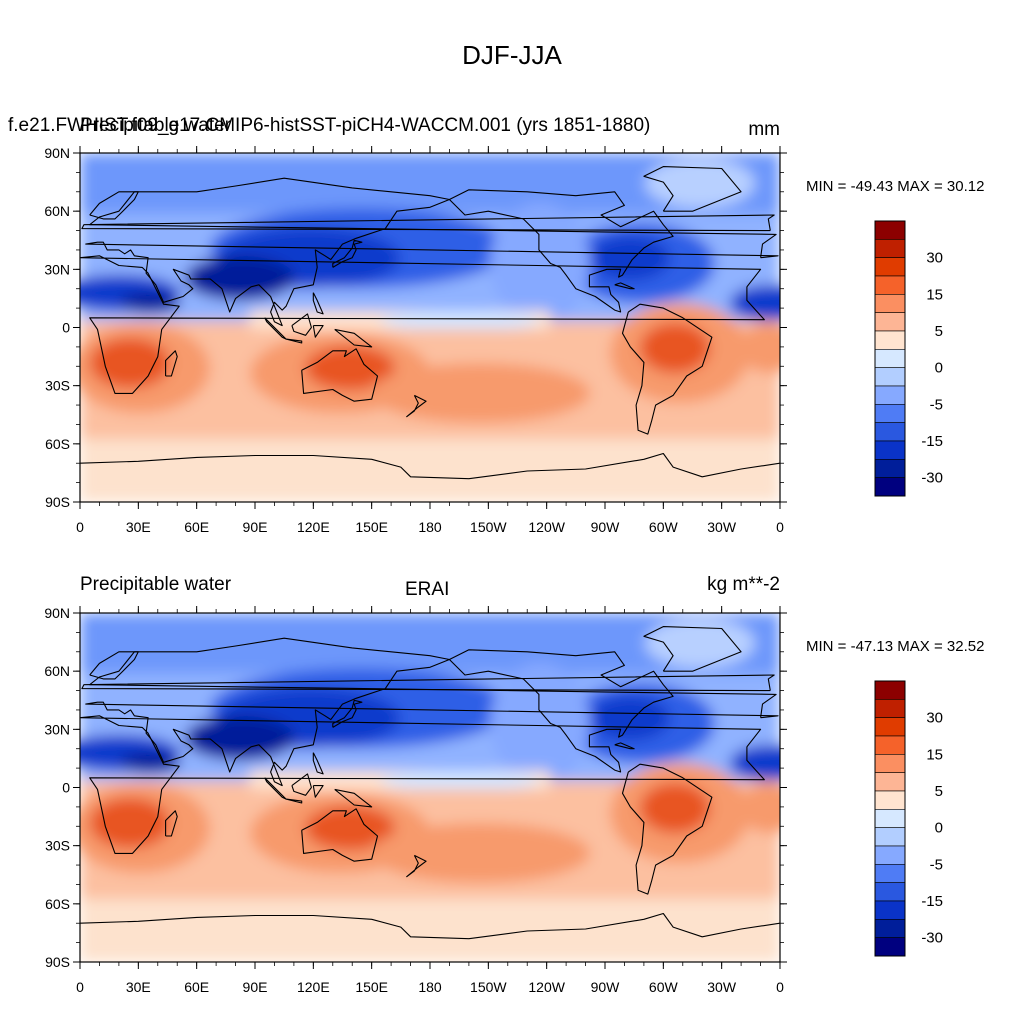  What do you see at coordinates (895, 646) in the screenshot?
I see `panel2-min-max: MIN = -47.13 MAX = 32.52` at bounding box center [895, 646].